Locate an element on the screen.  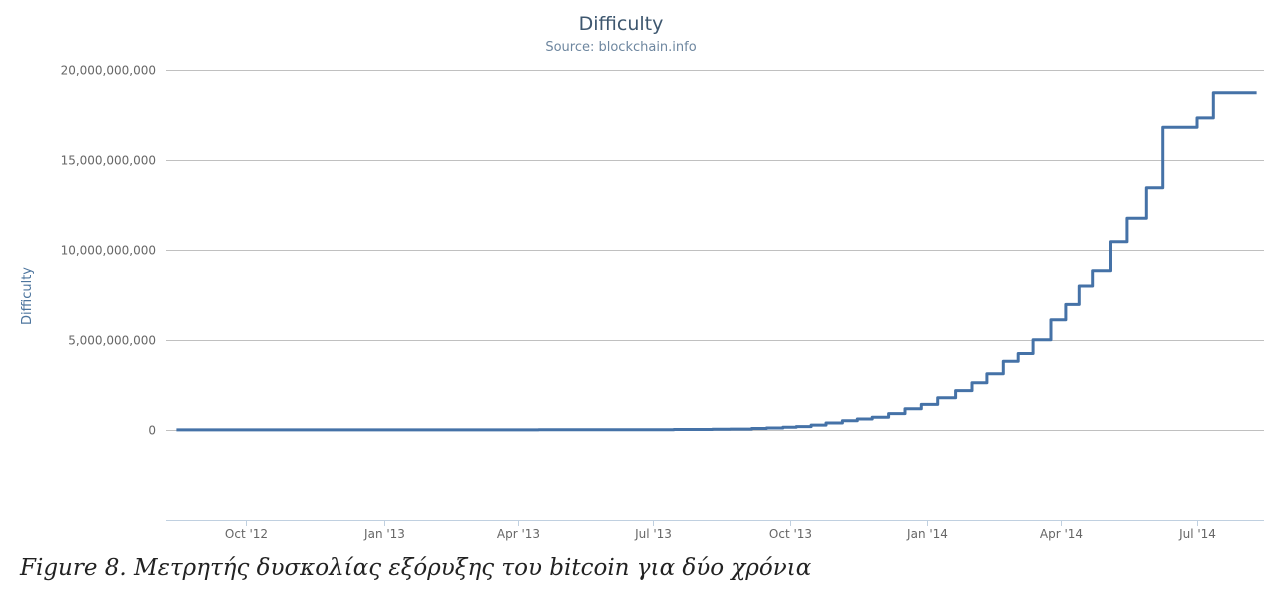
x-tick-label: Jan '13 is located at coordinates (384, 534).